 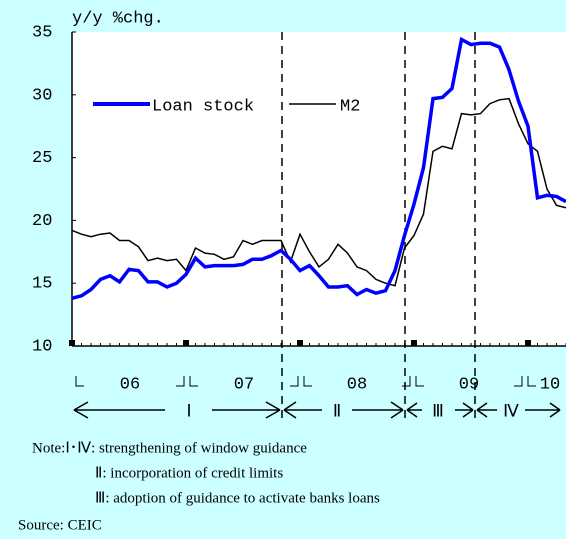 What do you see at coordinates (469, 384) in the screenshot?
I see `year-label: 09` at bounding box center [469, 384].